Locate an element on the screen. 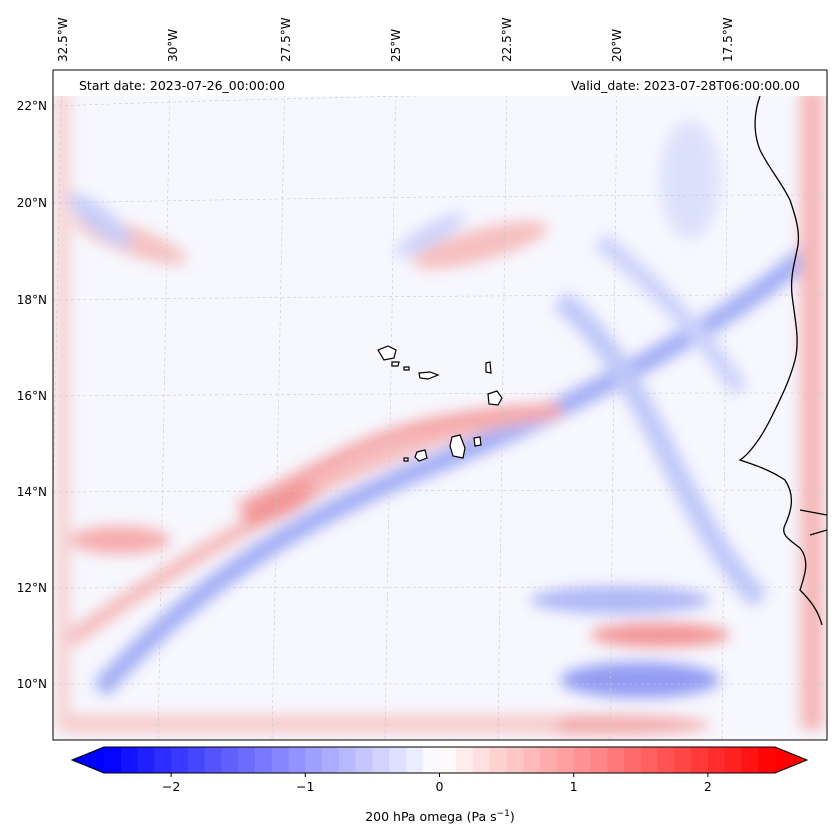 This screenshot has height=839, width=837. lon-label: 20°W is located at coordinates (617, 45).